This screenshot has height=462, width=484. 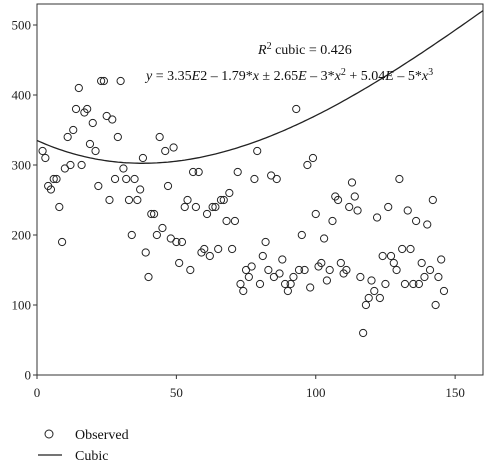 What do you see at coordinates (28, 375) in the screenshot?
I see `y-tick-label: 0` at bounding box center [28, 375].